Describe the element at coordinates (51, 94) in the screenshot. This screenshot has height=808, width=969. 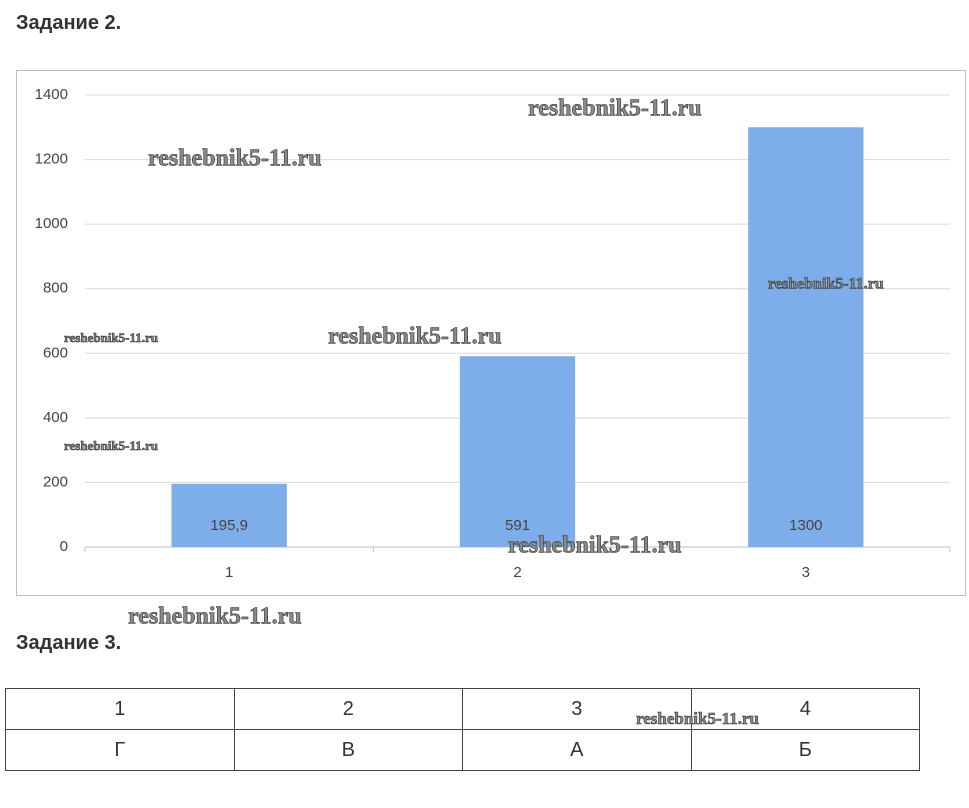
I see `y-tick-label: 1400` at that location.